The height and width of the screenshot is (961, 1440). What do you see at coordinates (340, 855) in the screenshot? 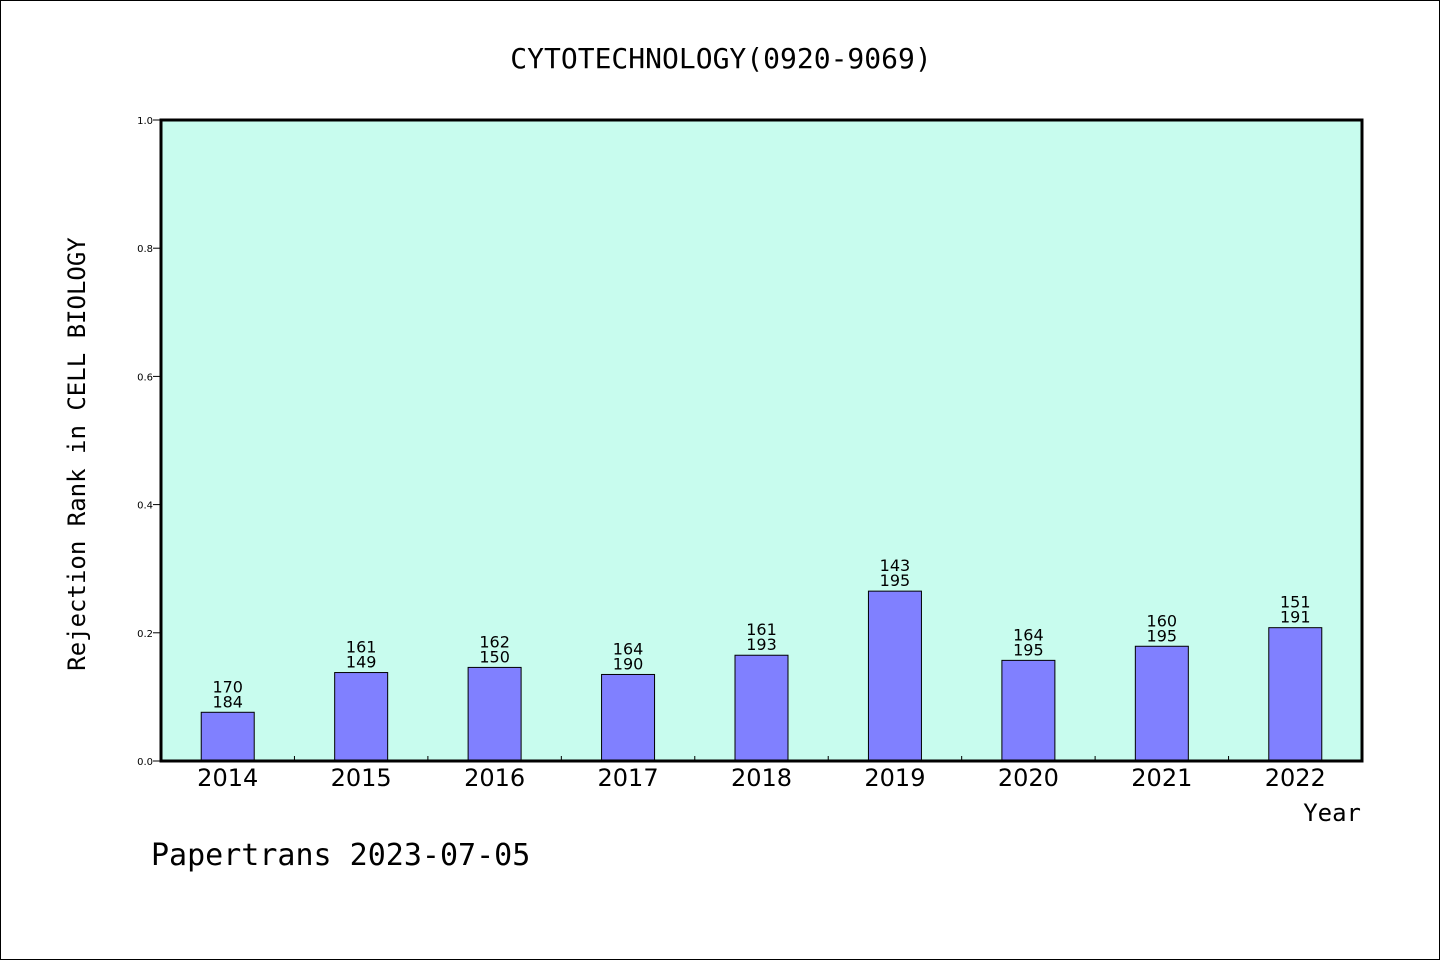
I see `footer-credit: Papertrans 2023-07-05` at bounding box center [340, 855].